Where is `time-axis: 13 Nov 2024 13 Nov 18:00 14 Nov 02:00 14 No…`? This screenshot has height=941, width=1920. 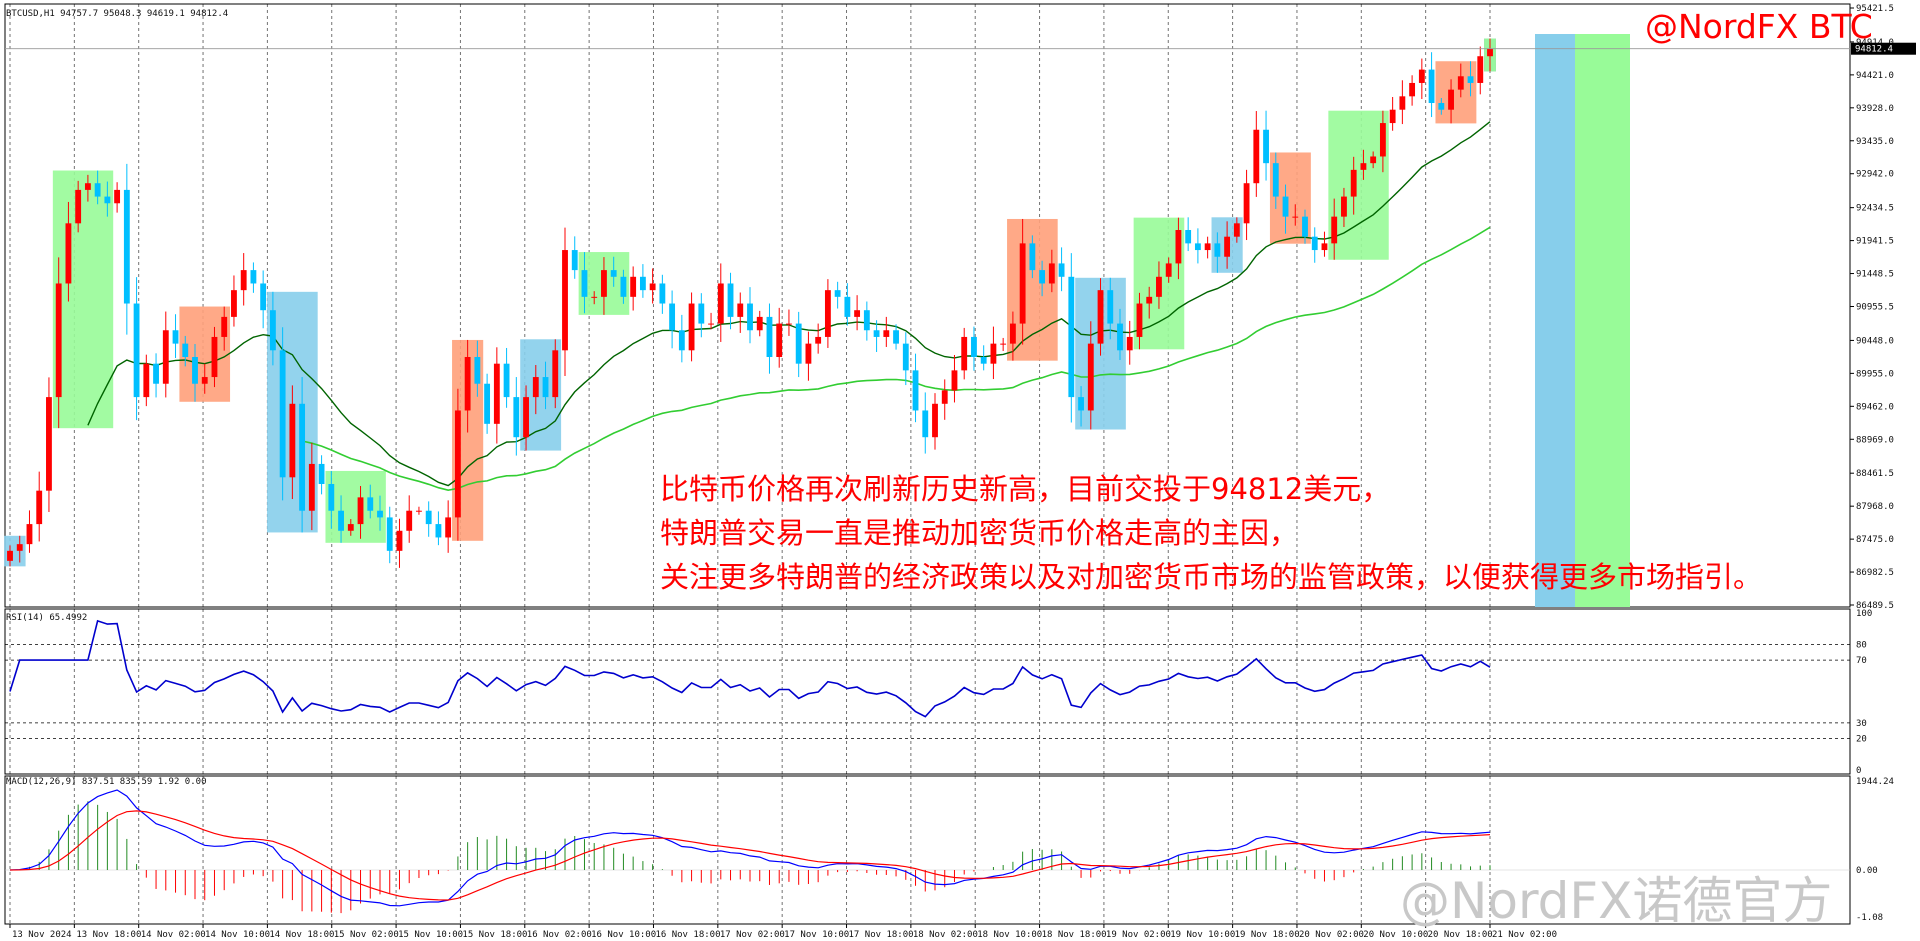
time-axis: 13 Nov 2024 13 Nov 18:00 14 Nov 02:00 14 No… is located at coordinates (783, 932).